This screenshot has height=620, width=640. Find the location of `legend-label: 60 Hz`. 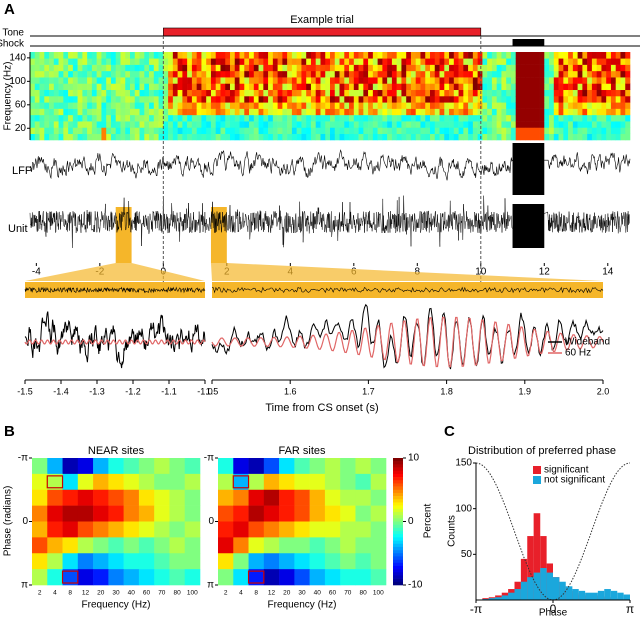

legend-label: 60 Hz is located at coordinates (578, 353).